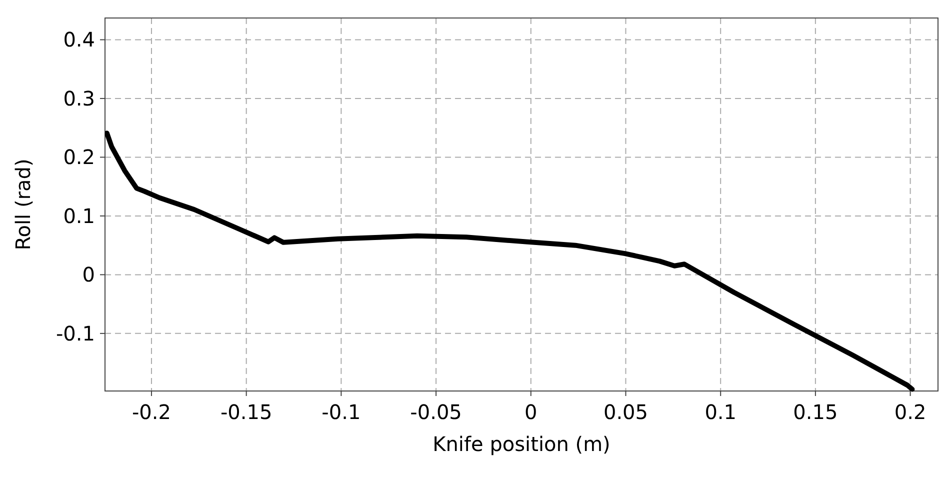  What do you see at coordinates (23, 204) in the screenshot?
I see `y-axis-title: Roll (rad)` at bounding box center [23, 204].